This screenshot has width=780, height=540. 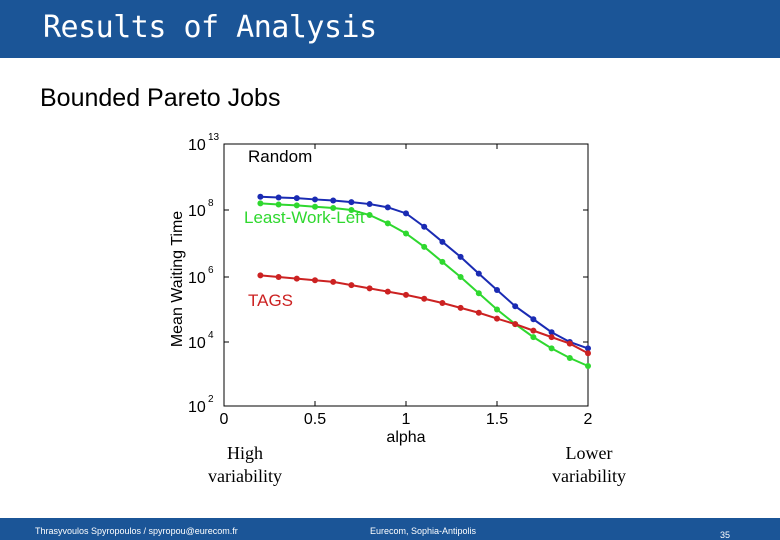 I want to click on series-label-least-work-left: Least-Work-Left, so click(x=304, y=217).